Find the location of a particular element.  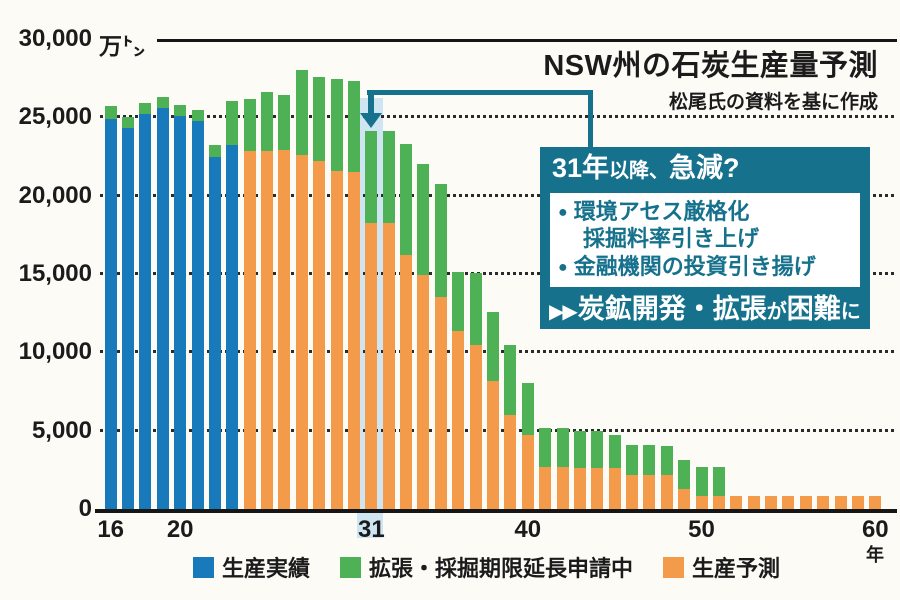

callout-bullet-item: 採掘料率引き上げ is located at coordinates (705, 238).